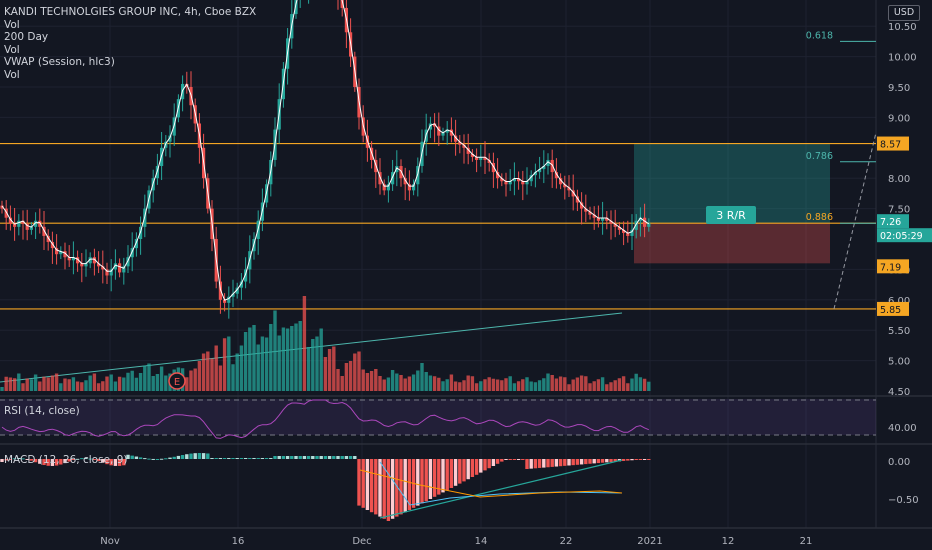  I want to click on macd-pane-label: MACD (12, 26, close, 9), so click(66, 460).